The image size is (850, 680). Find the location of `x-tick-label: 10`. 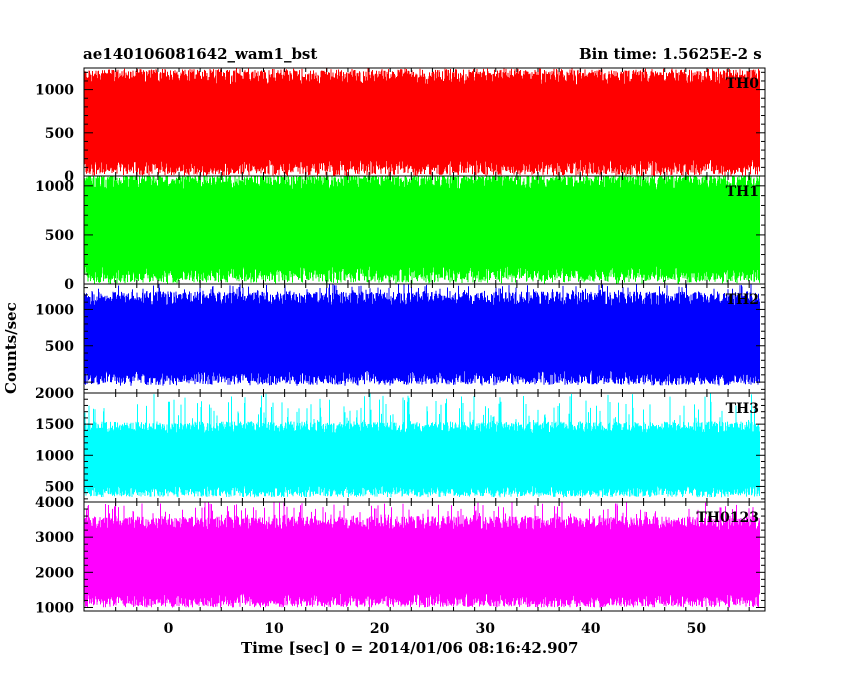

x-tick-label: 10 is located at coordinates (274, 629).